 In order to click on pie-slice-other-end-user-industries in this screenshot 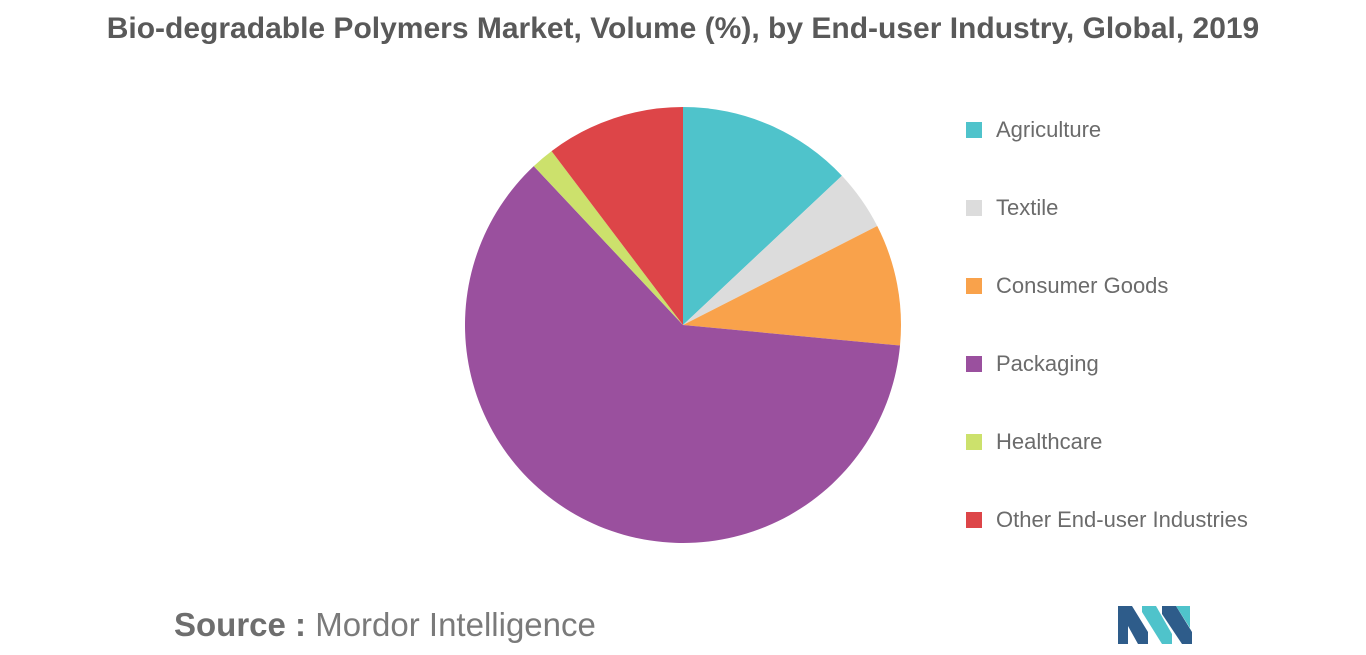, I will do `click(617, 216)`.